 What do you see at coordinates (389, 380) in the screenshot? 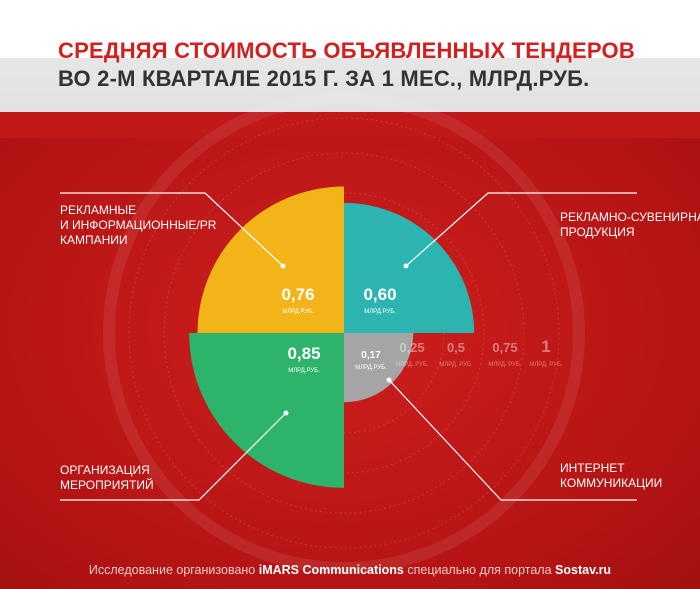
I see `leader-bottom-right-dot` at bounding box center [389, 380].